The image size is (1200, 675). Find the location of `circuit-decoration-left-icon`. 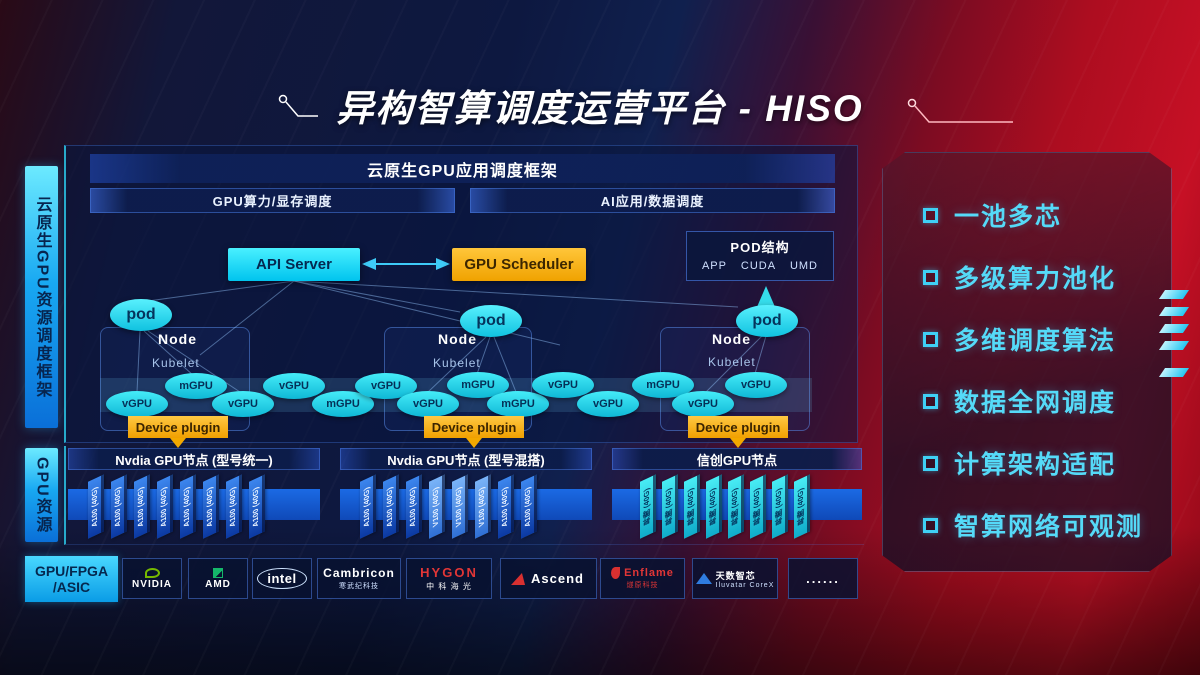

circuit-decoration-left-icon is located at coordinates (298, 105).